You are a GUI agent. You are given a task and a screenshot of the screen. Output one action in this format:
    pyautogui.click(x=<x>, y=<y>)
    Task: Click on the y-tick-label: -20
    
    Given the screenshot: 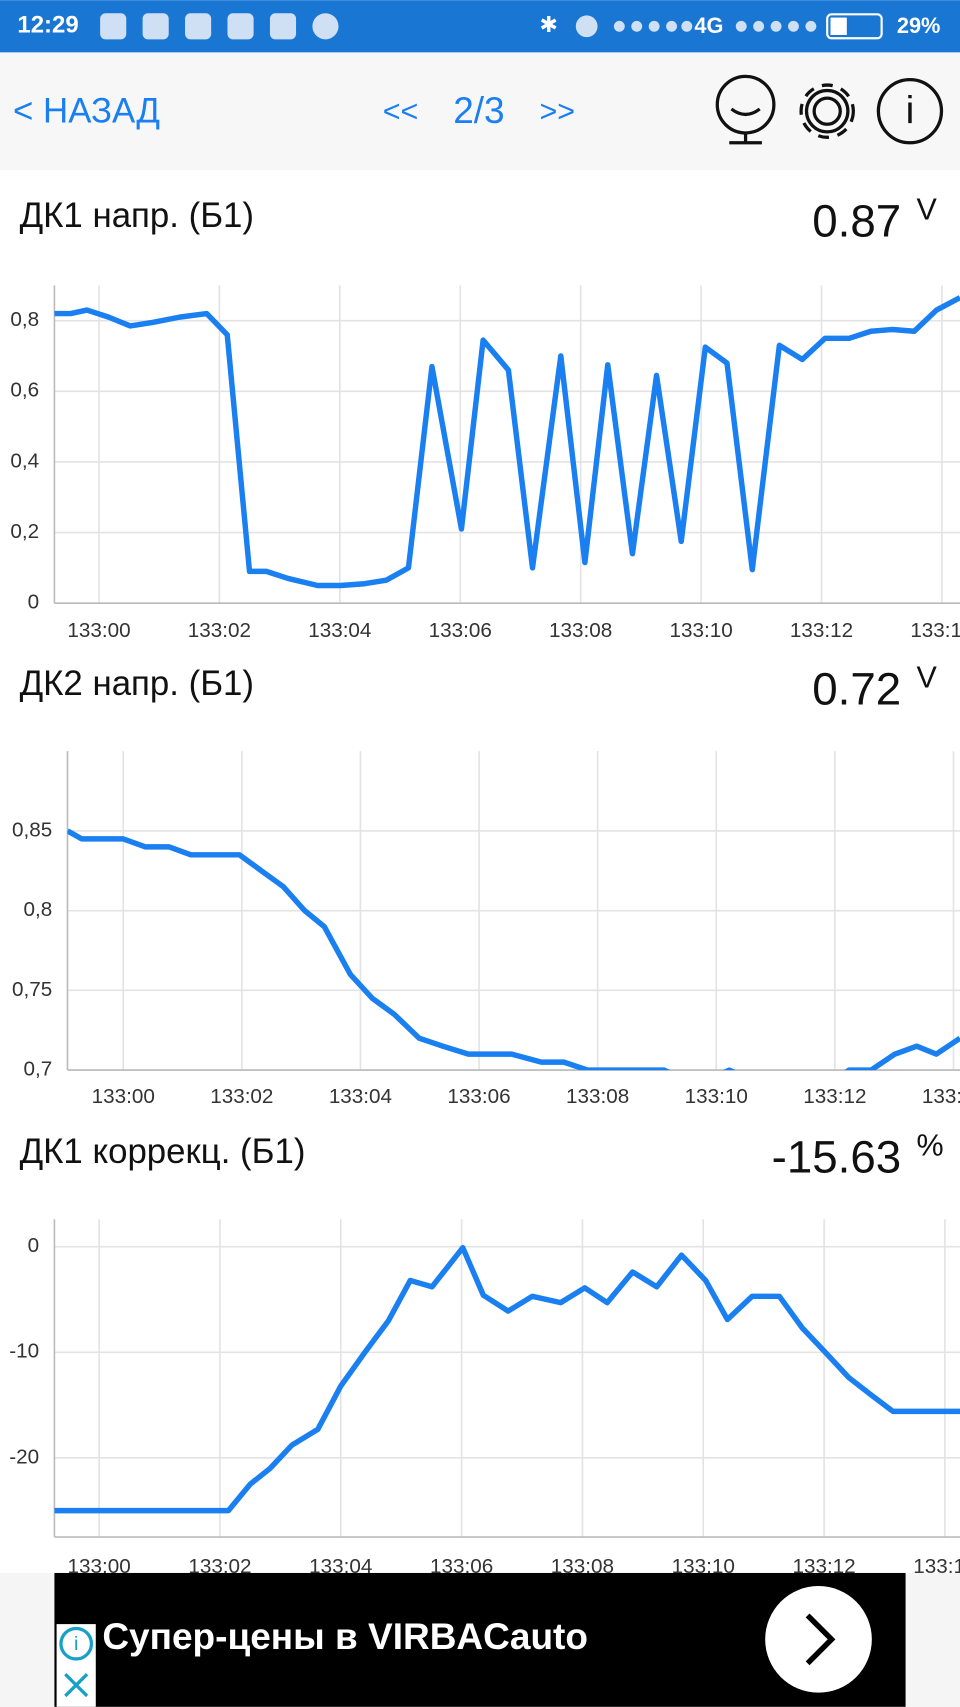 What is the action you would take?
    pyautogui.click(x=24, y=1456)
    